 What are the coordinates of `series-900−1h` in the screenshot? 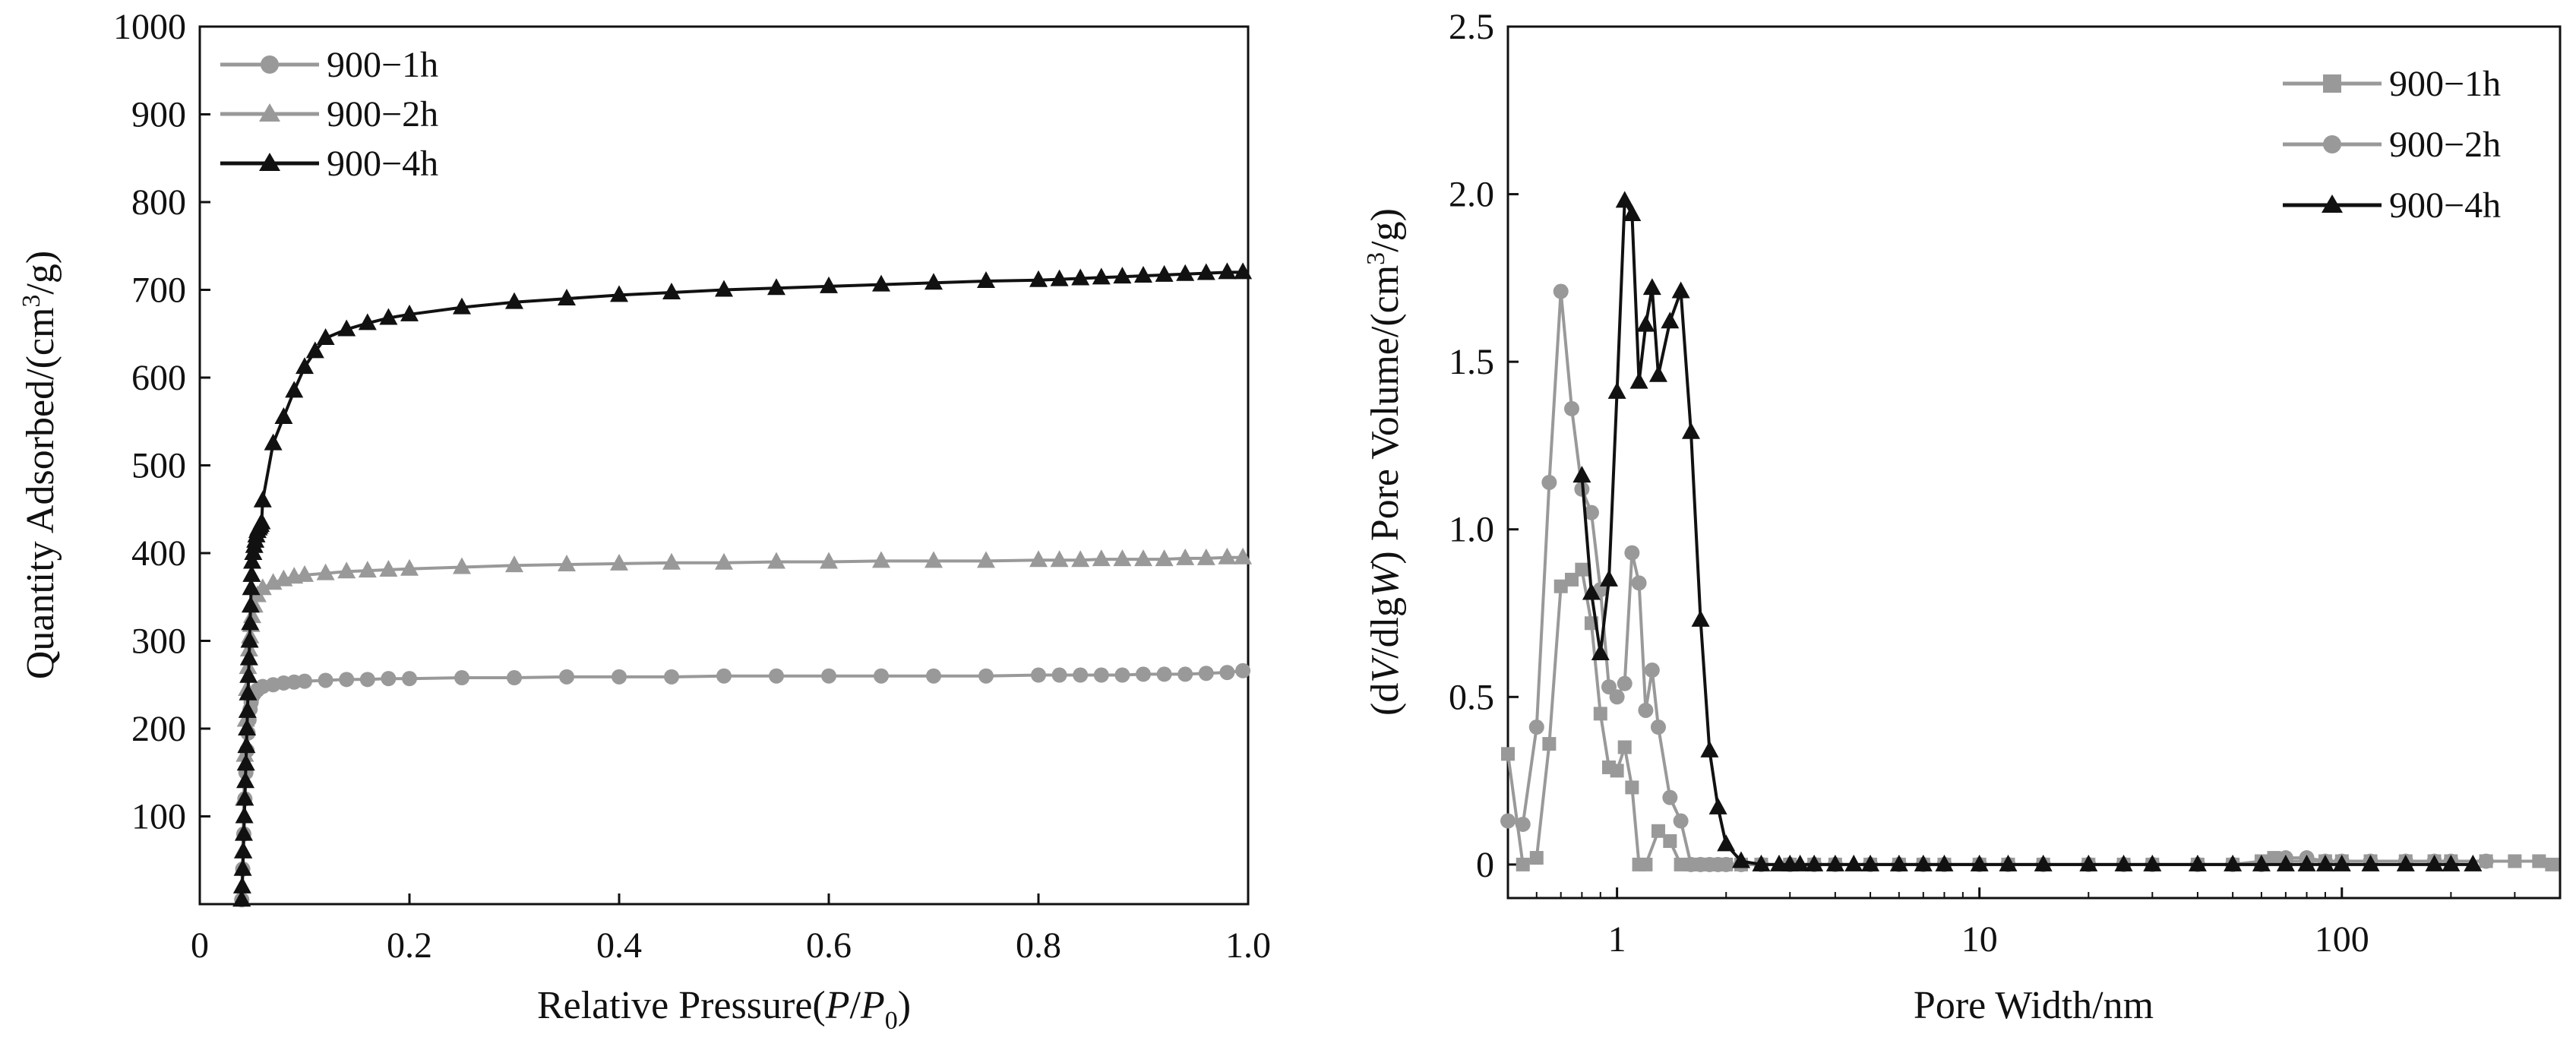 It's located at (742, 785).